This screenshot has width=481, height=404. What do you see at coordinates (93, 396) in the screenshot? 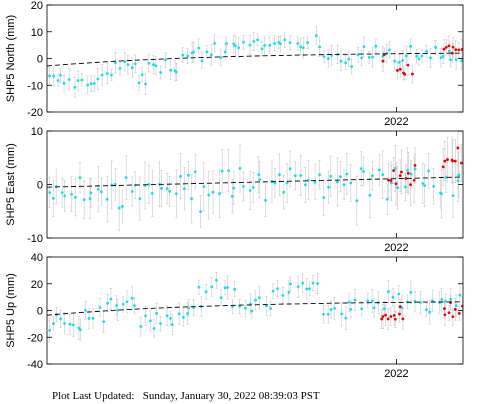
I see `footer-label: Plot Last Updated:` at bounding box center [93, 396].